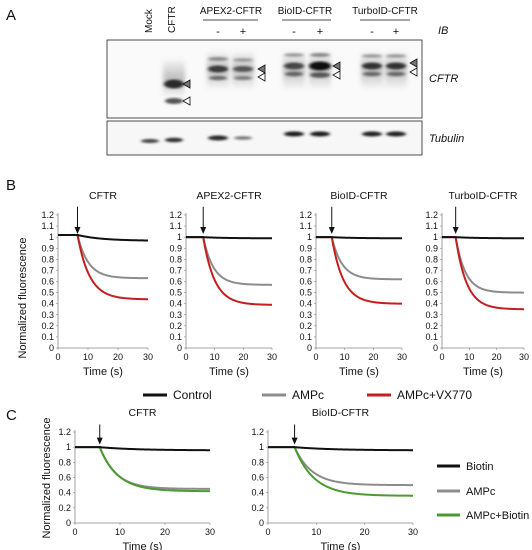  Describe the element at coordinates (149, 20) in the screenshot. I see `lane-label-mock: Mock` at that location.